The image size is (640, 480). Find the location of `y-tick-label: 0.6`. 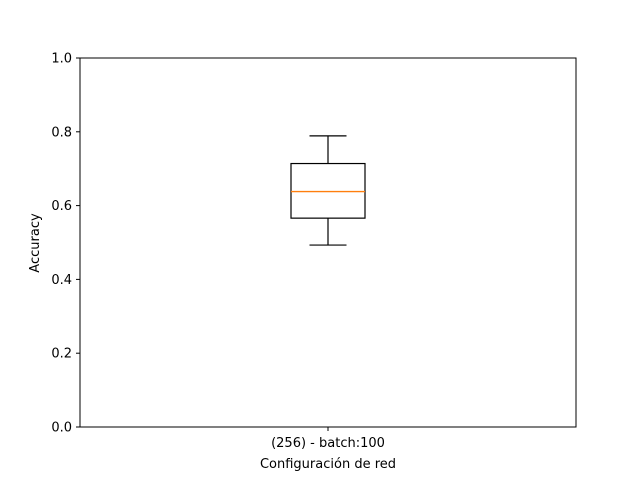

y-tick-label: 0.6 is located at coordinates (61, 206).